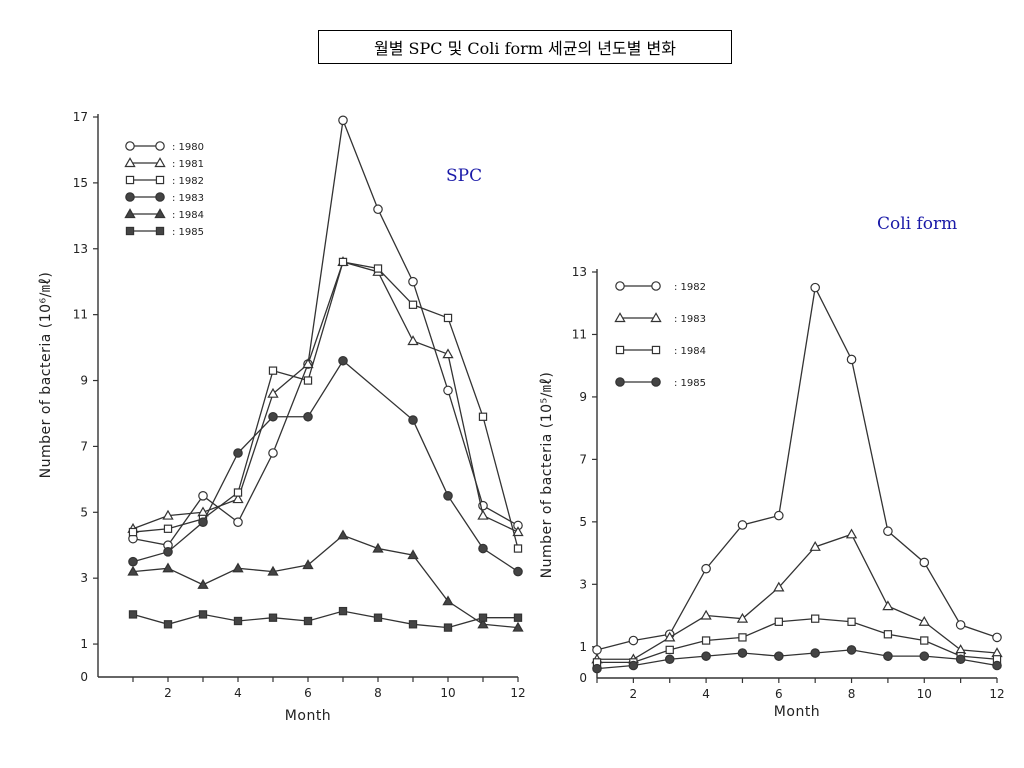 The width and height of the screenshot is (1024, 768). I want to click on legend-label: : 1982, so click(690, 287).